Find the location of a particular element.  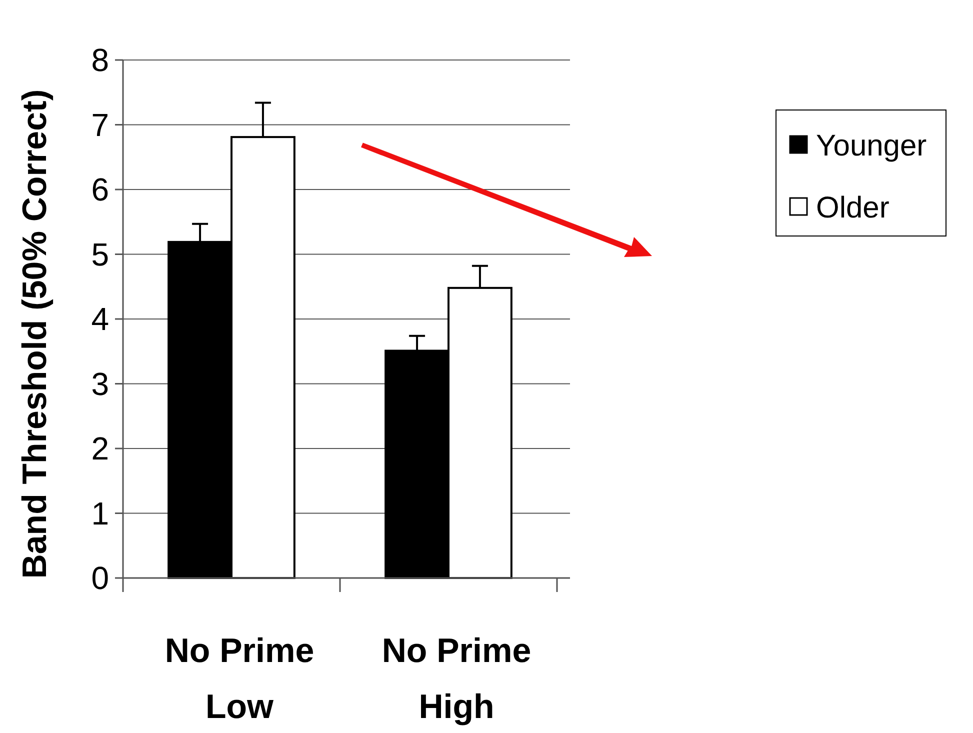

y-tick-label: 8 is located at coordinates (100, 60).